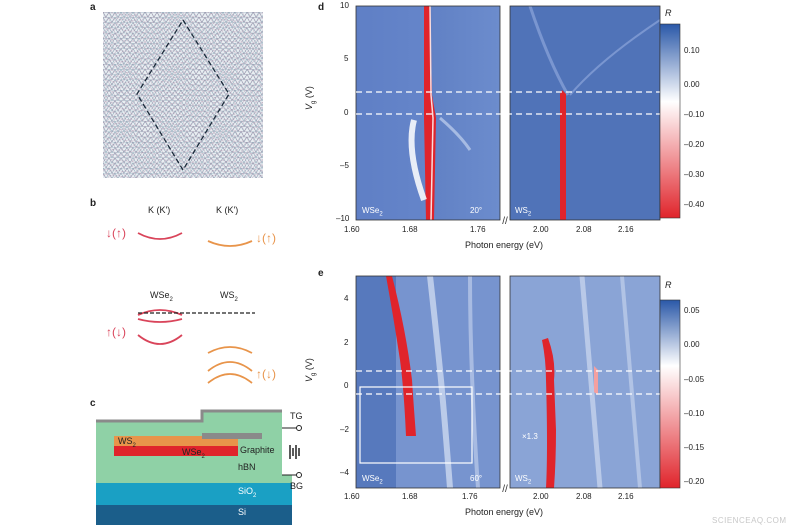 The image size is (800, 530). Describe the element at coordinates (694, 204) in the screenshot. I see `d-cbar-tick-6: –0.40` at that location.